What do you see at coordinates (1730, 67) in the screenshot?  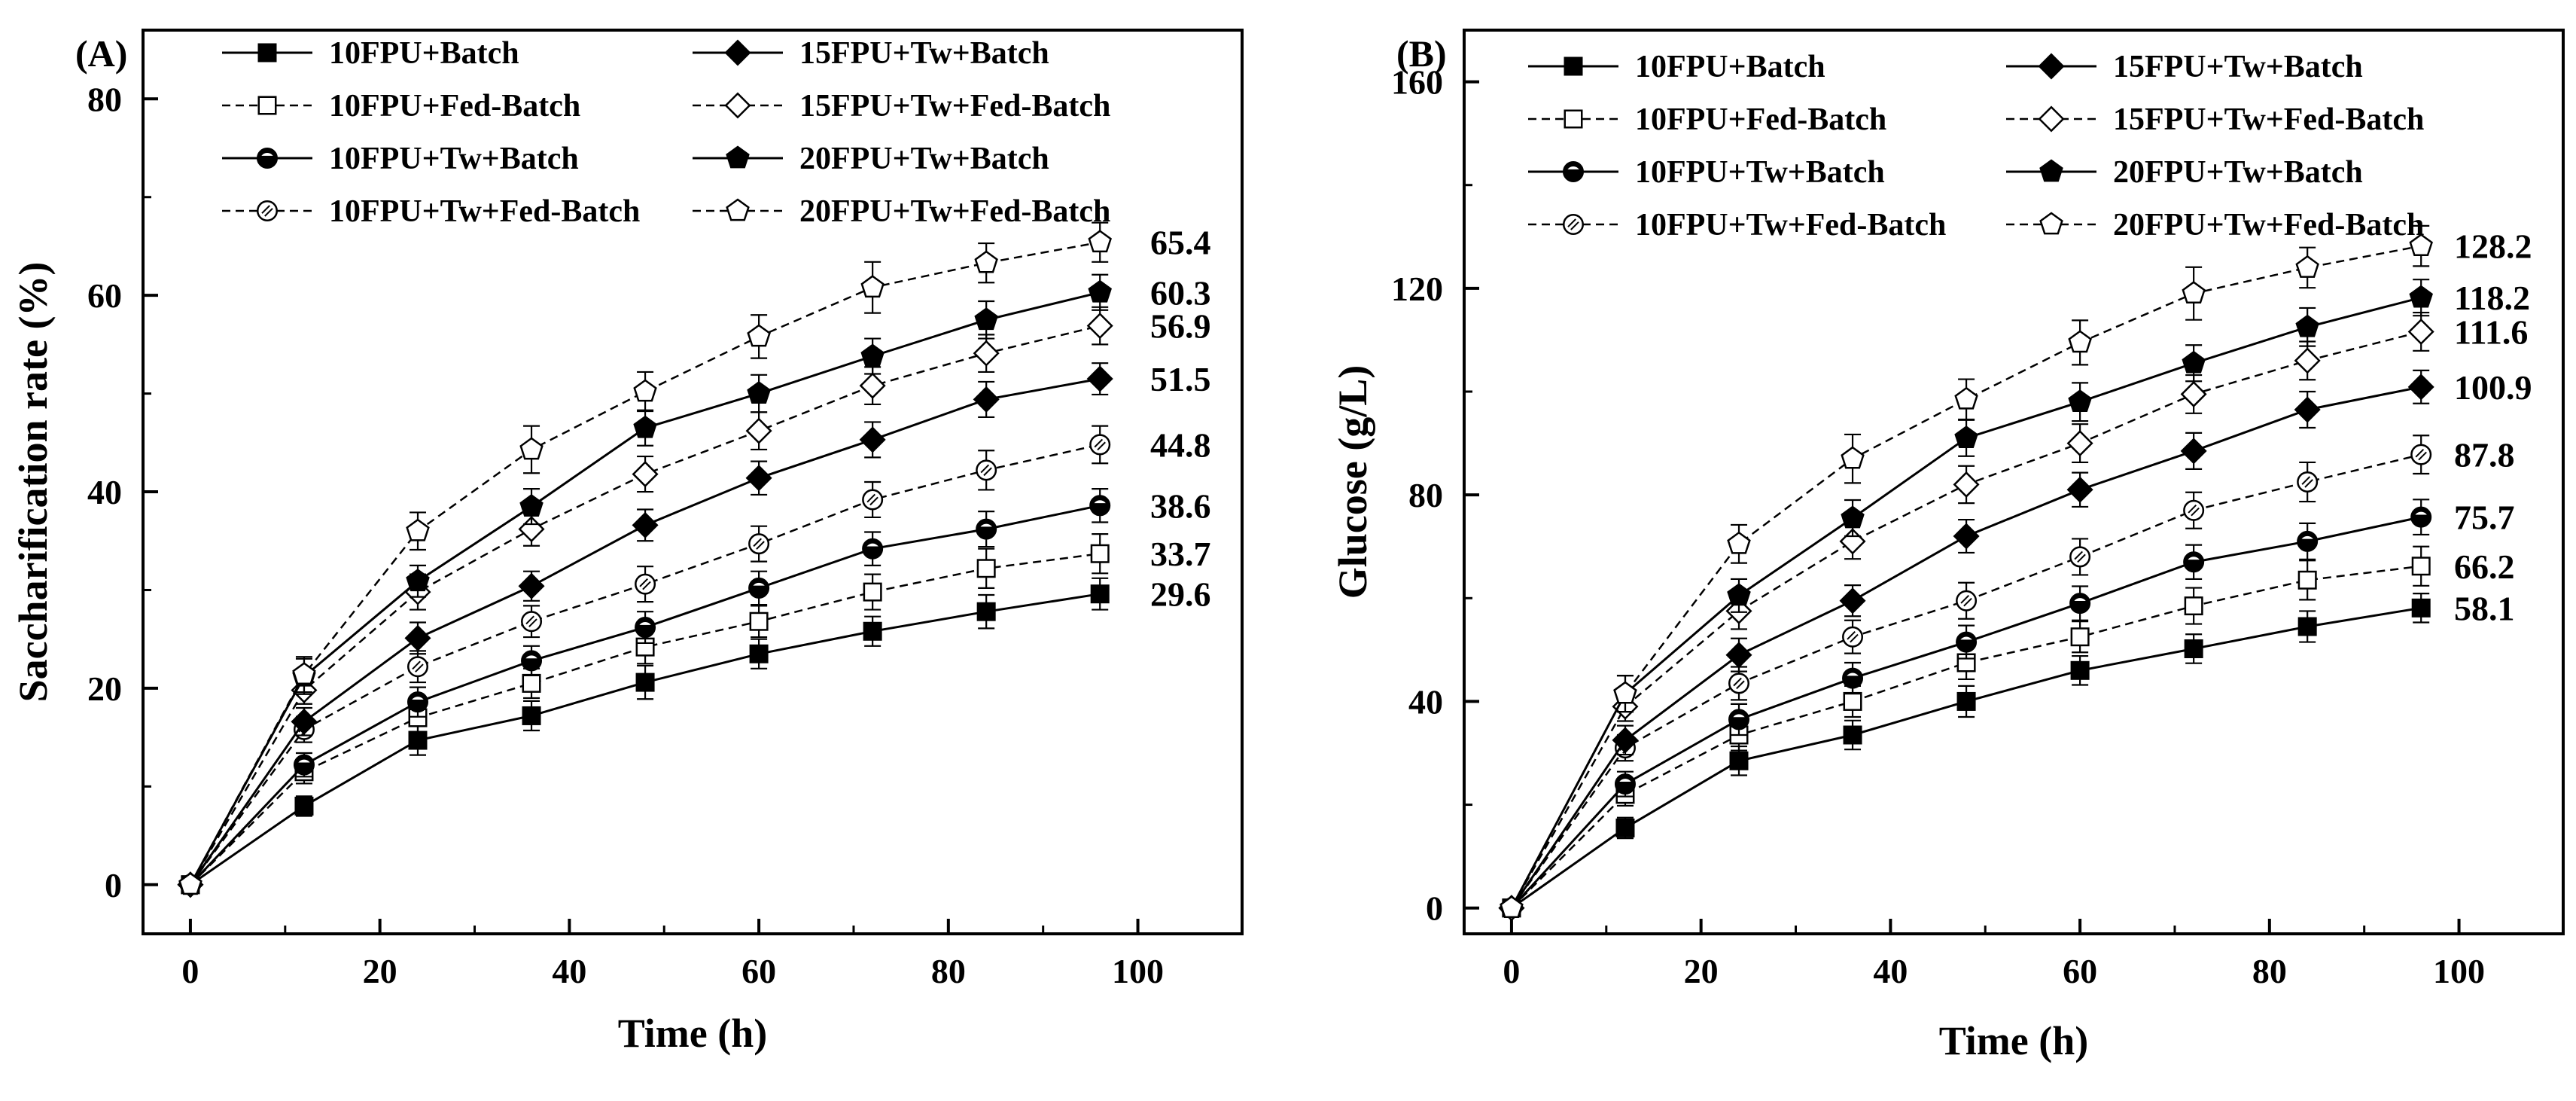 I see `legend-10fpu-batch-label: 10FPU+Batch` at bounding box center [1730, 67].